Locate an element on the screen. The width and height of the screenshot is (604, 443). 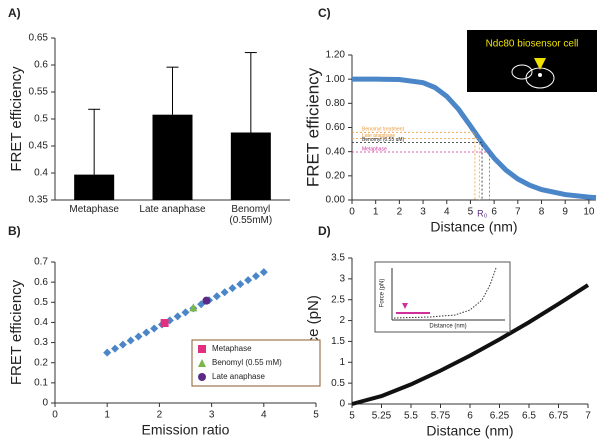
category-label: Benomyl (0.55mM) is located at coordinates (251, 215).